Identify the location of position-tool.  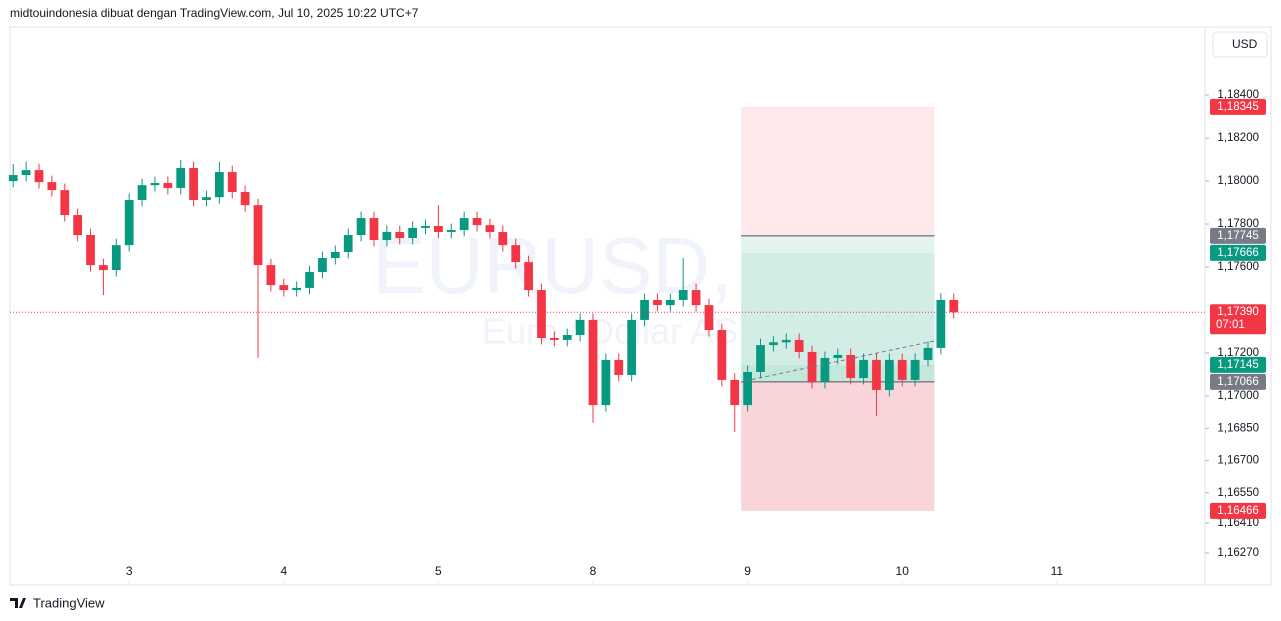
(838, 308).